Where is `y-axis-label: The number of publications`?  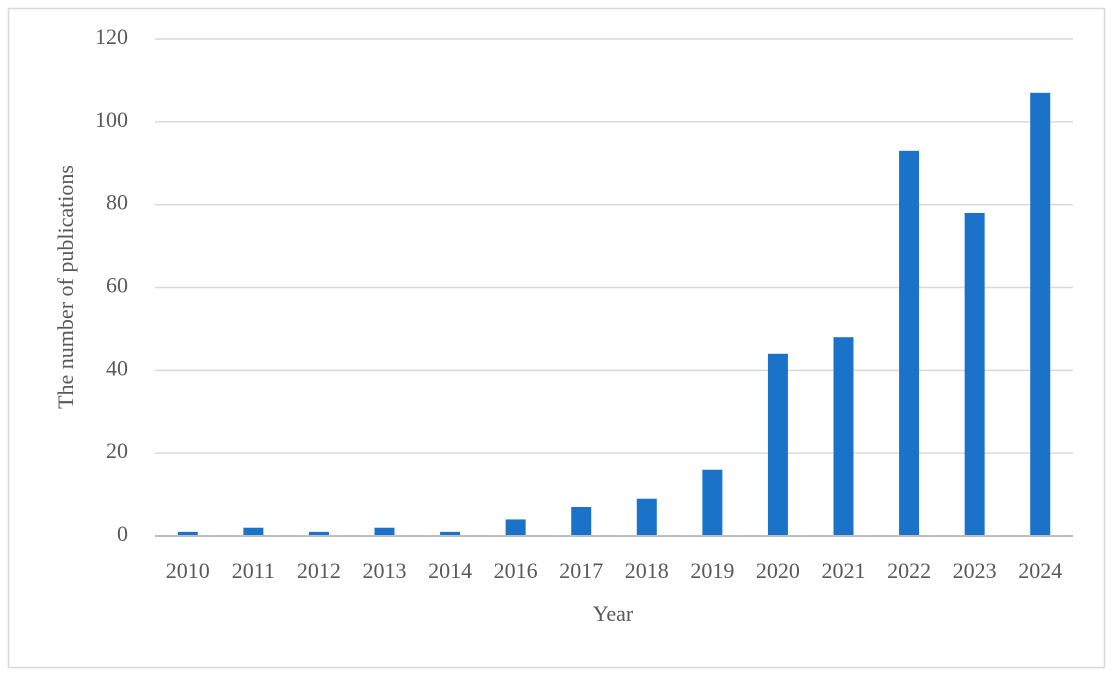 y-axis-label: The number of publications is located at coordinates (65, 287).